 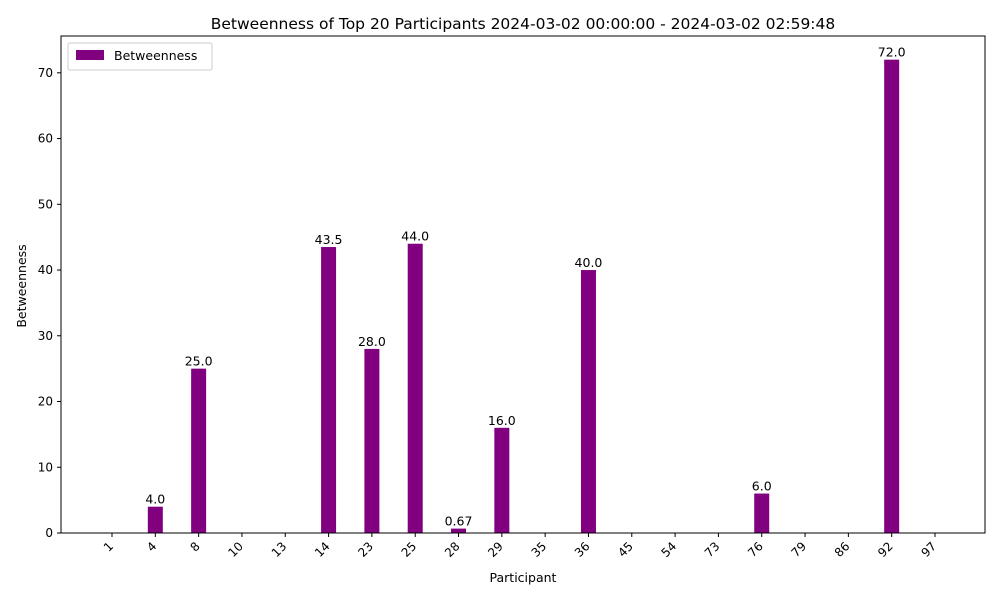 I want to click on x-tick-label-76: 76, so click(x=755, y=549).